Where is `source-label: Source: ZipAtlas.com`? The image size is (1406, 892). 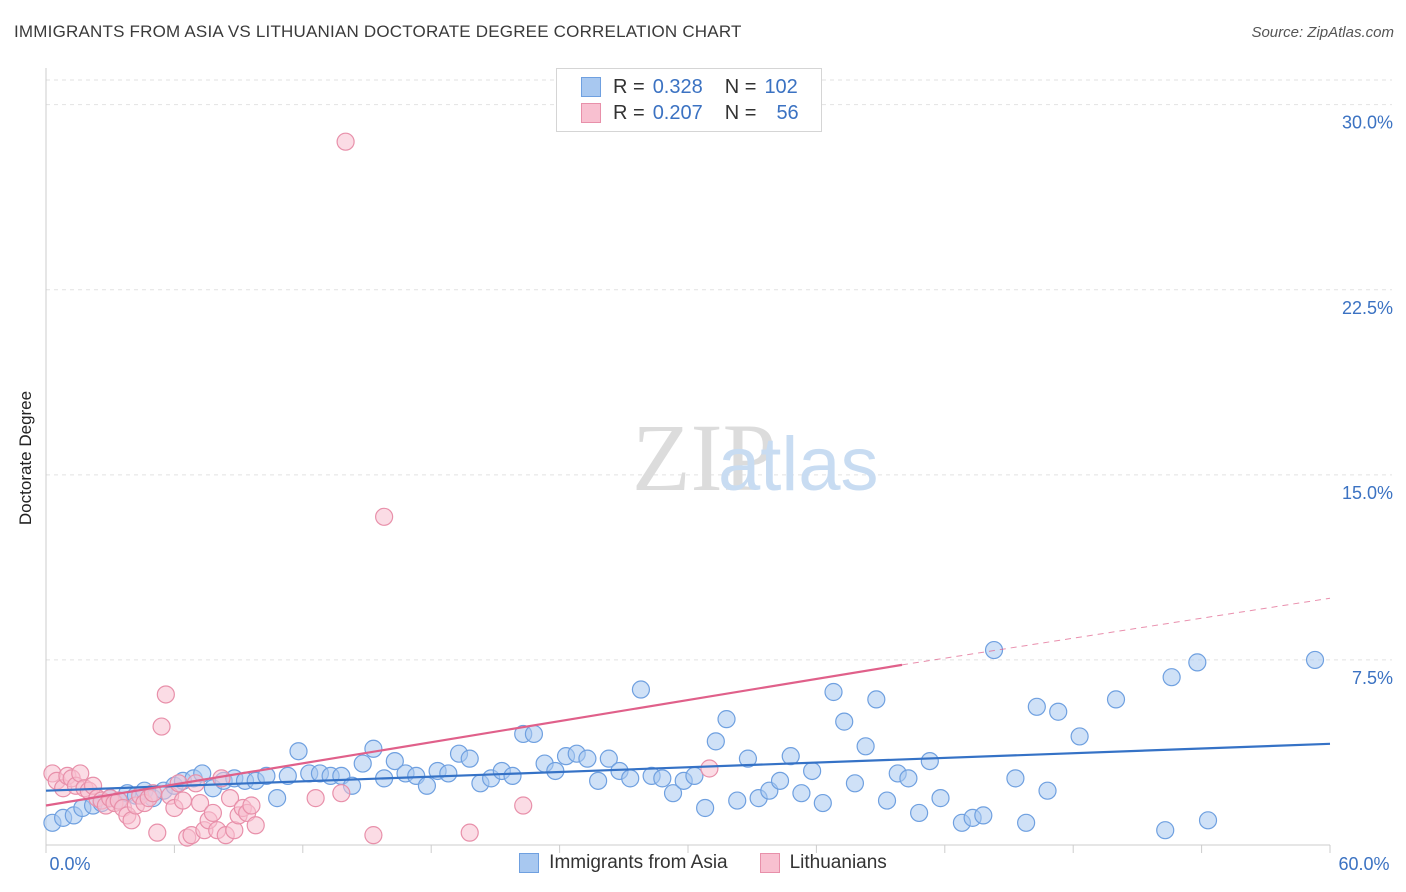 source-label: Source: ZipAtlas.com is located at coordinates (1322, 32).